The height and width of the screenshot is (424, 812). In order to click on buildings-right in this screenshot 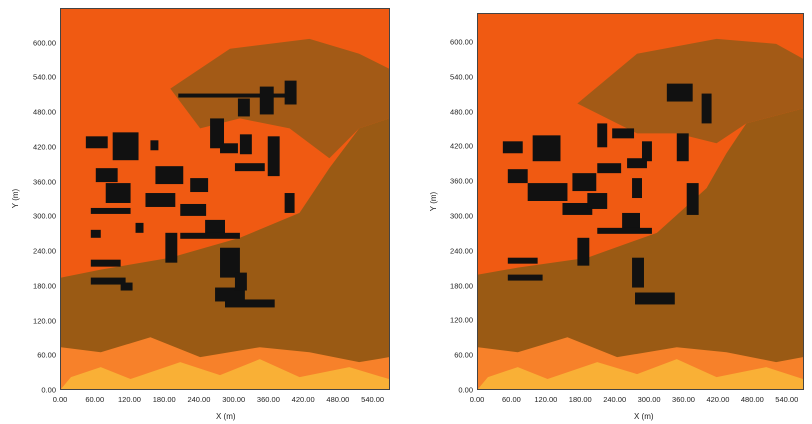, I will do `click(607, 194)`.